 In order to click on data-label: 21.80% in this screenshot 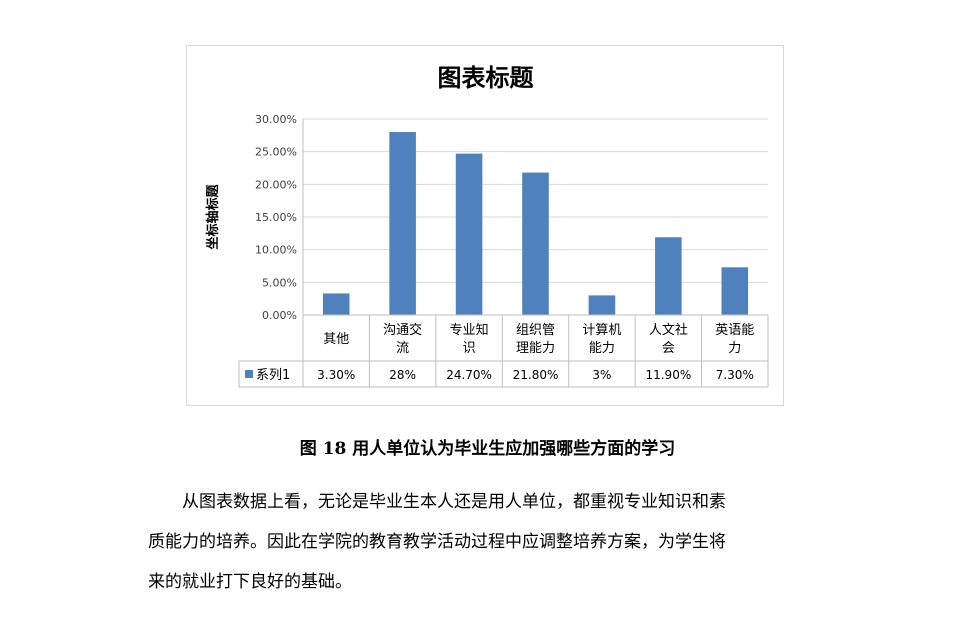, I will do `click(536, 375)`.